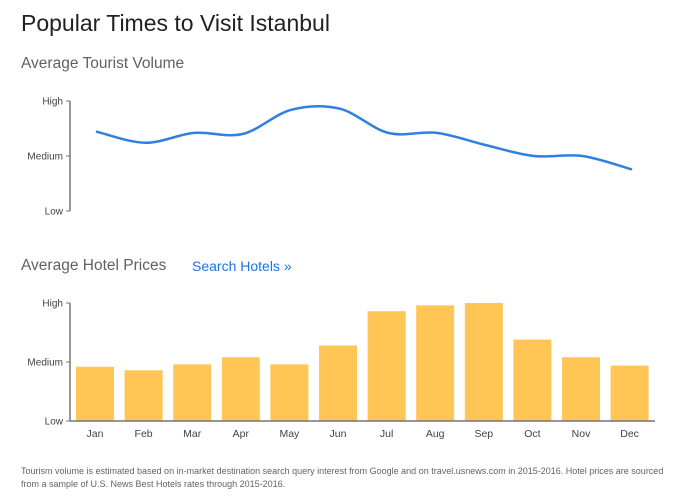  I want to click on x-tick-label: Jun, so click(338, 434).